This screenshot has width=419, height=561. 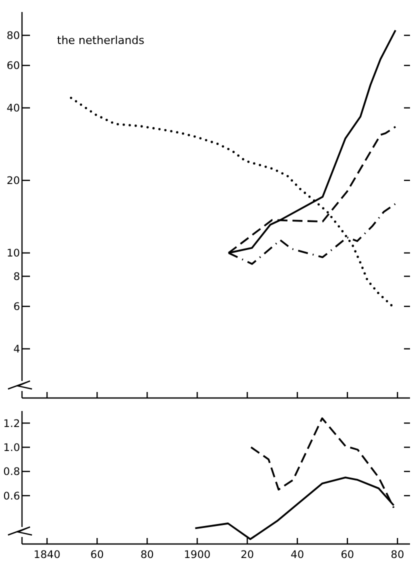 I want to click on y-tick-label: 1.0, so click(x=11, y=448).